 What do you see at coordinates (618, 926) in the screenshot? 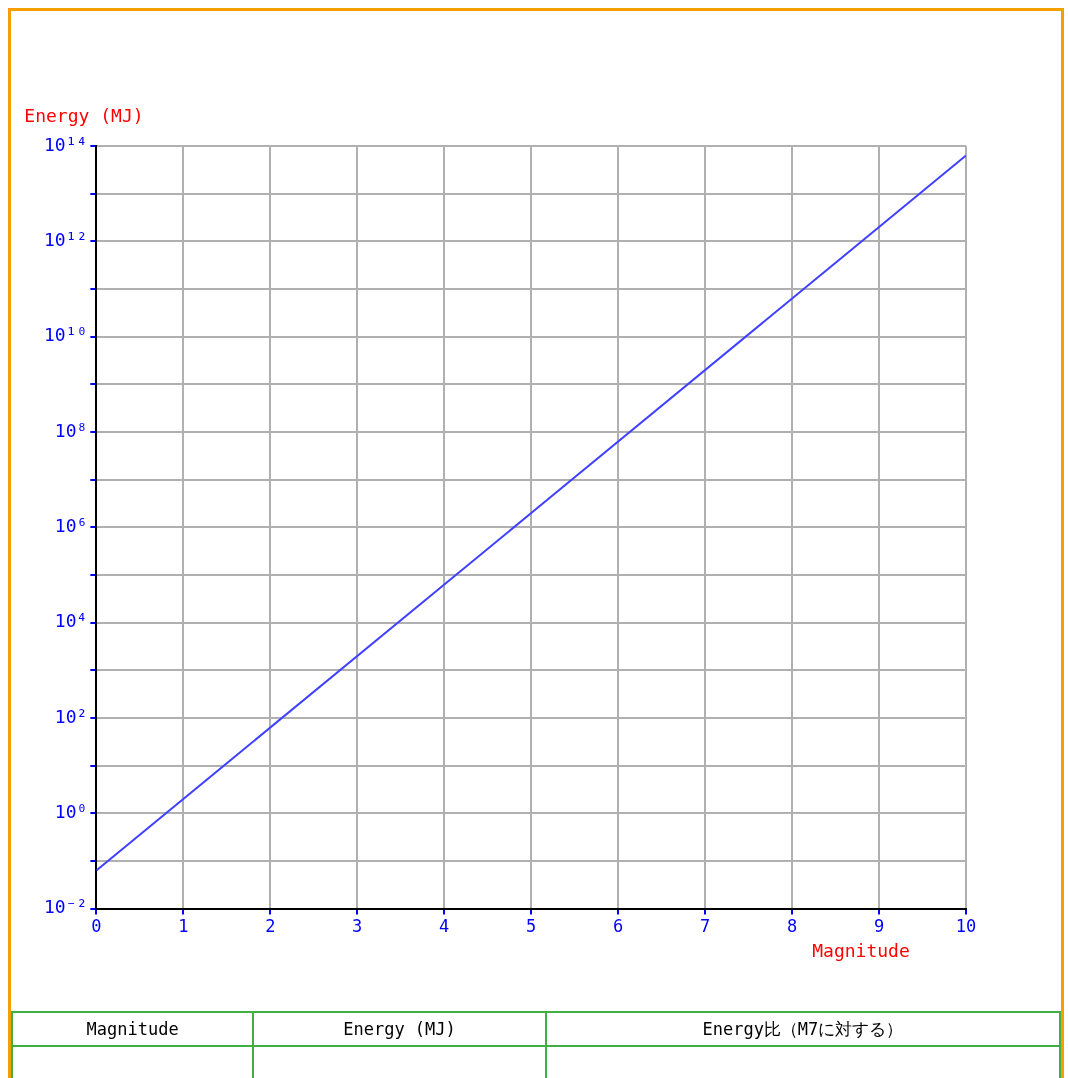
I see `x-tick-label: 6` at bounding box center [618, 926].